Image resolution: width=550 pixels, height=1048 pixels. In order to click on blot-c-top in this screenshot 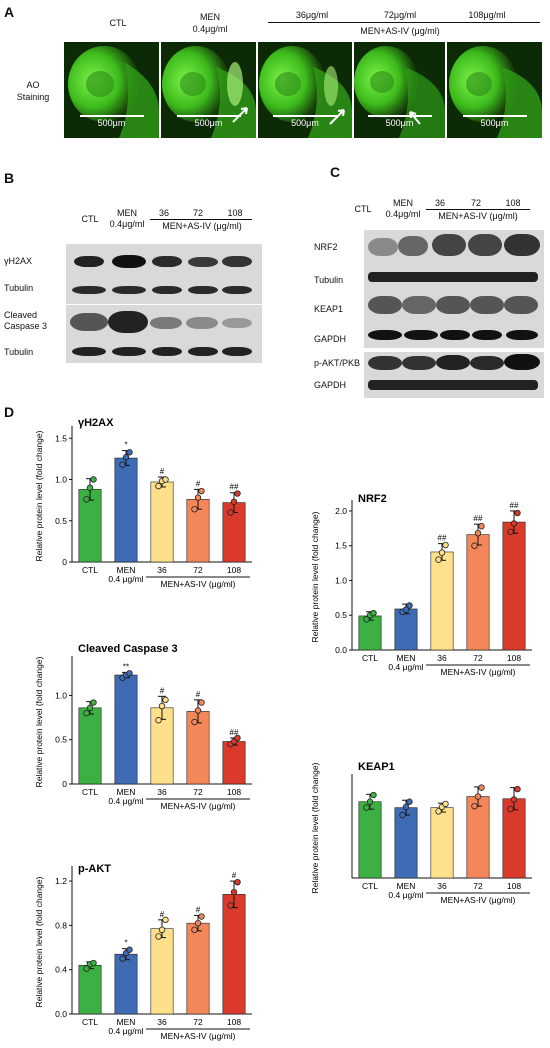, I will do `click(454, 289)`.